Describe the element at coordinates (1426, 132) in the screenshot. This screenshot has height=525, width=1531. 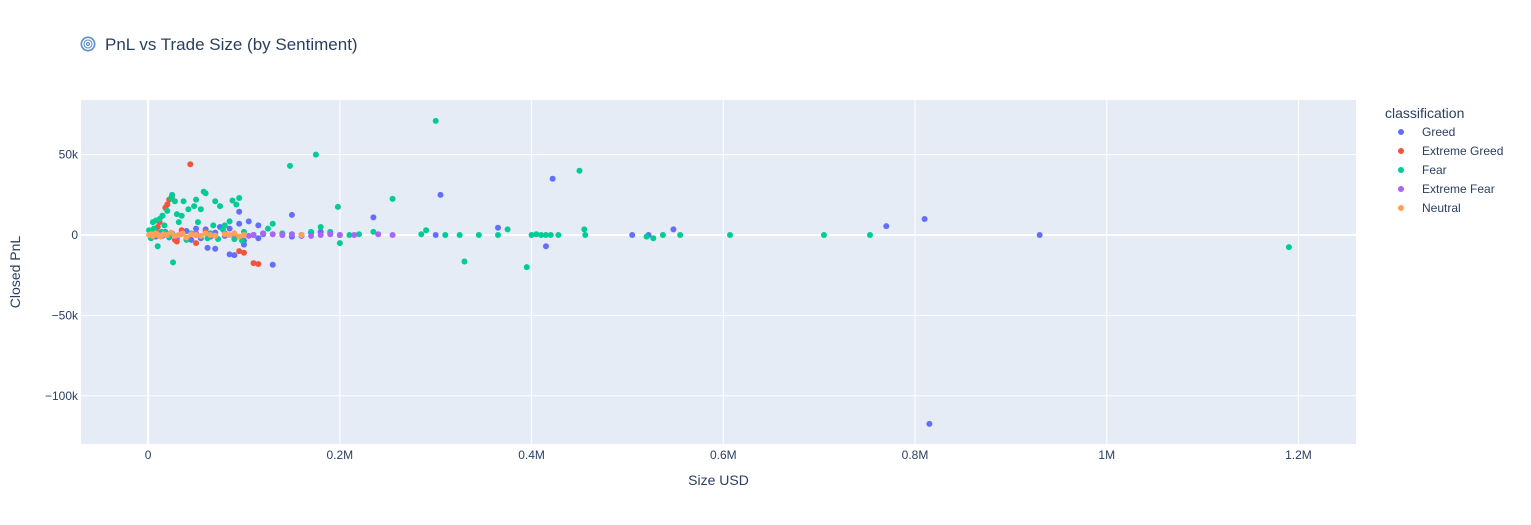
I see `legend-item-greed: Greed` at that location.